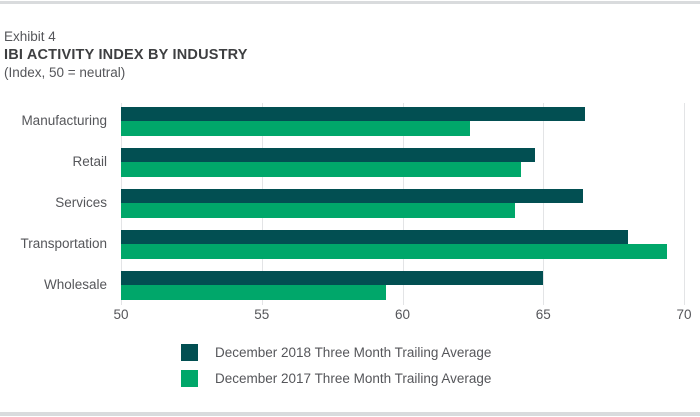  What do you see at coordinates (75, 285) in the screenshot?
I see `category-label: Wholesale` at bounding box center [75, 285].